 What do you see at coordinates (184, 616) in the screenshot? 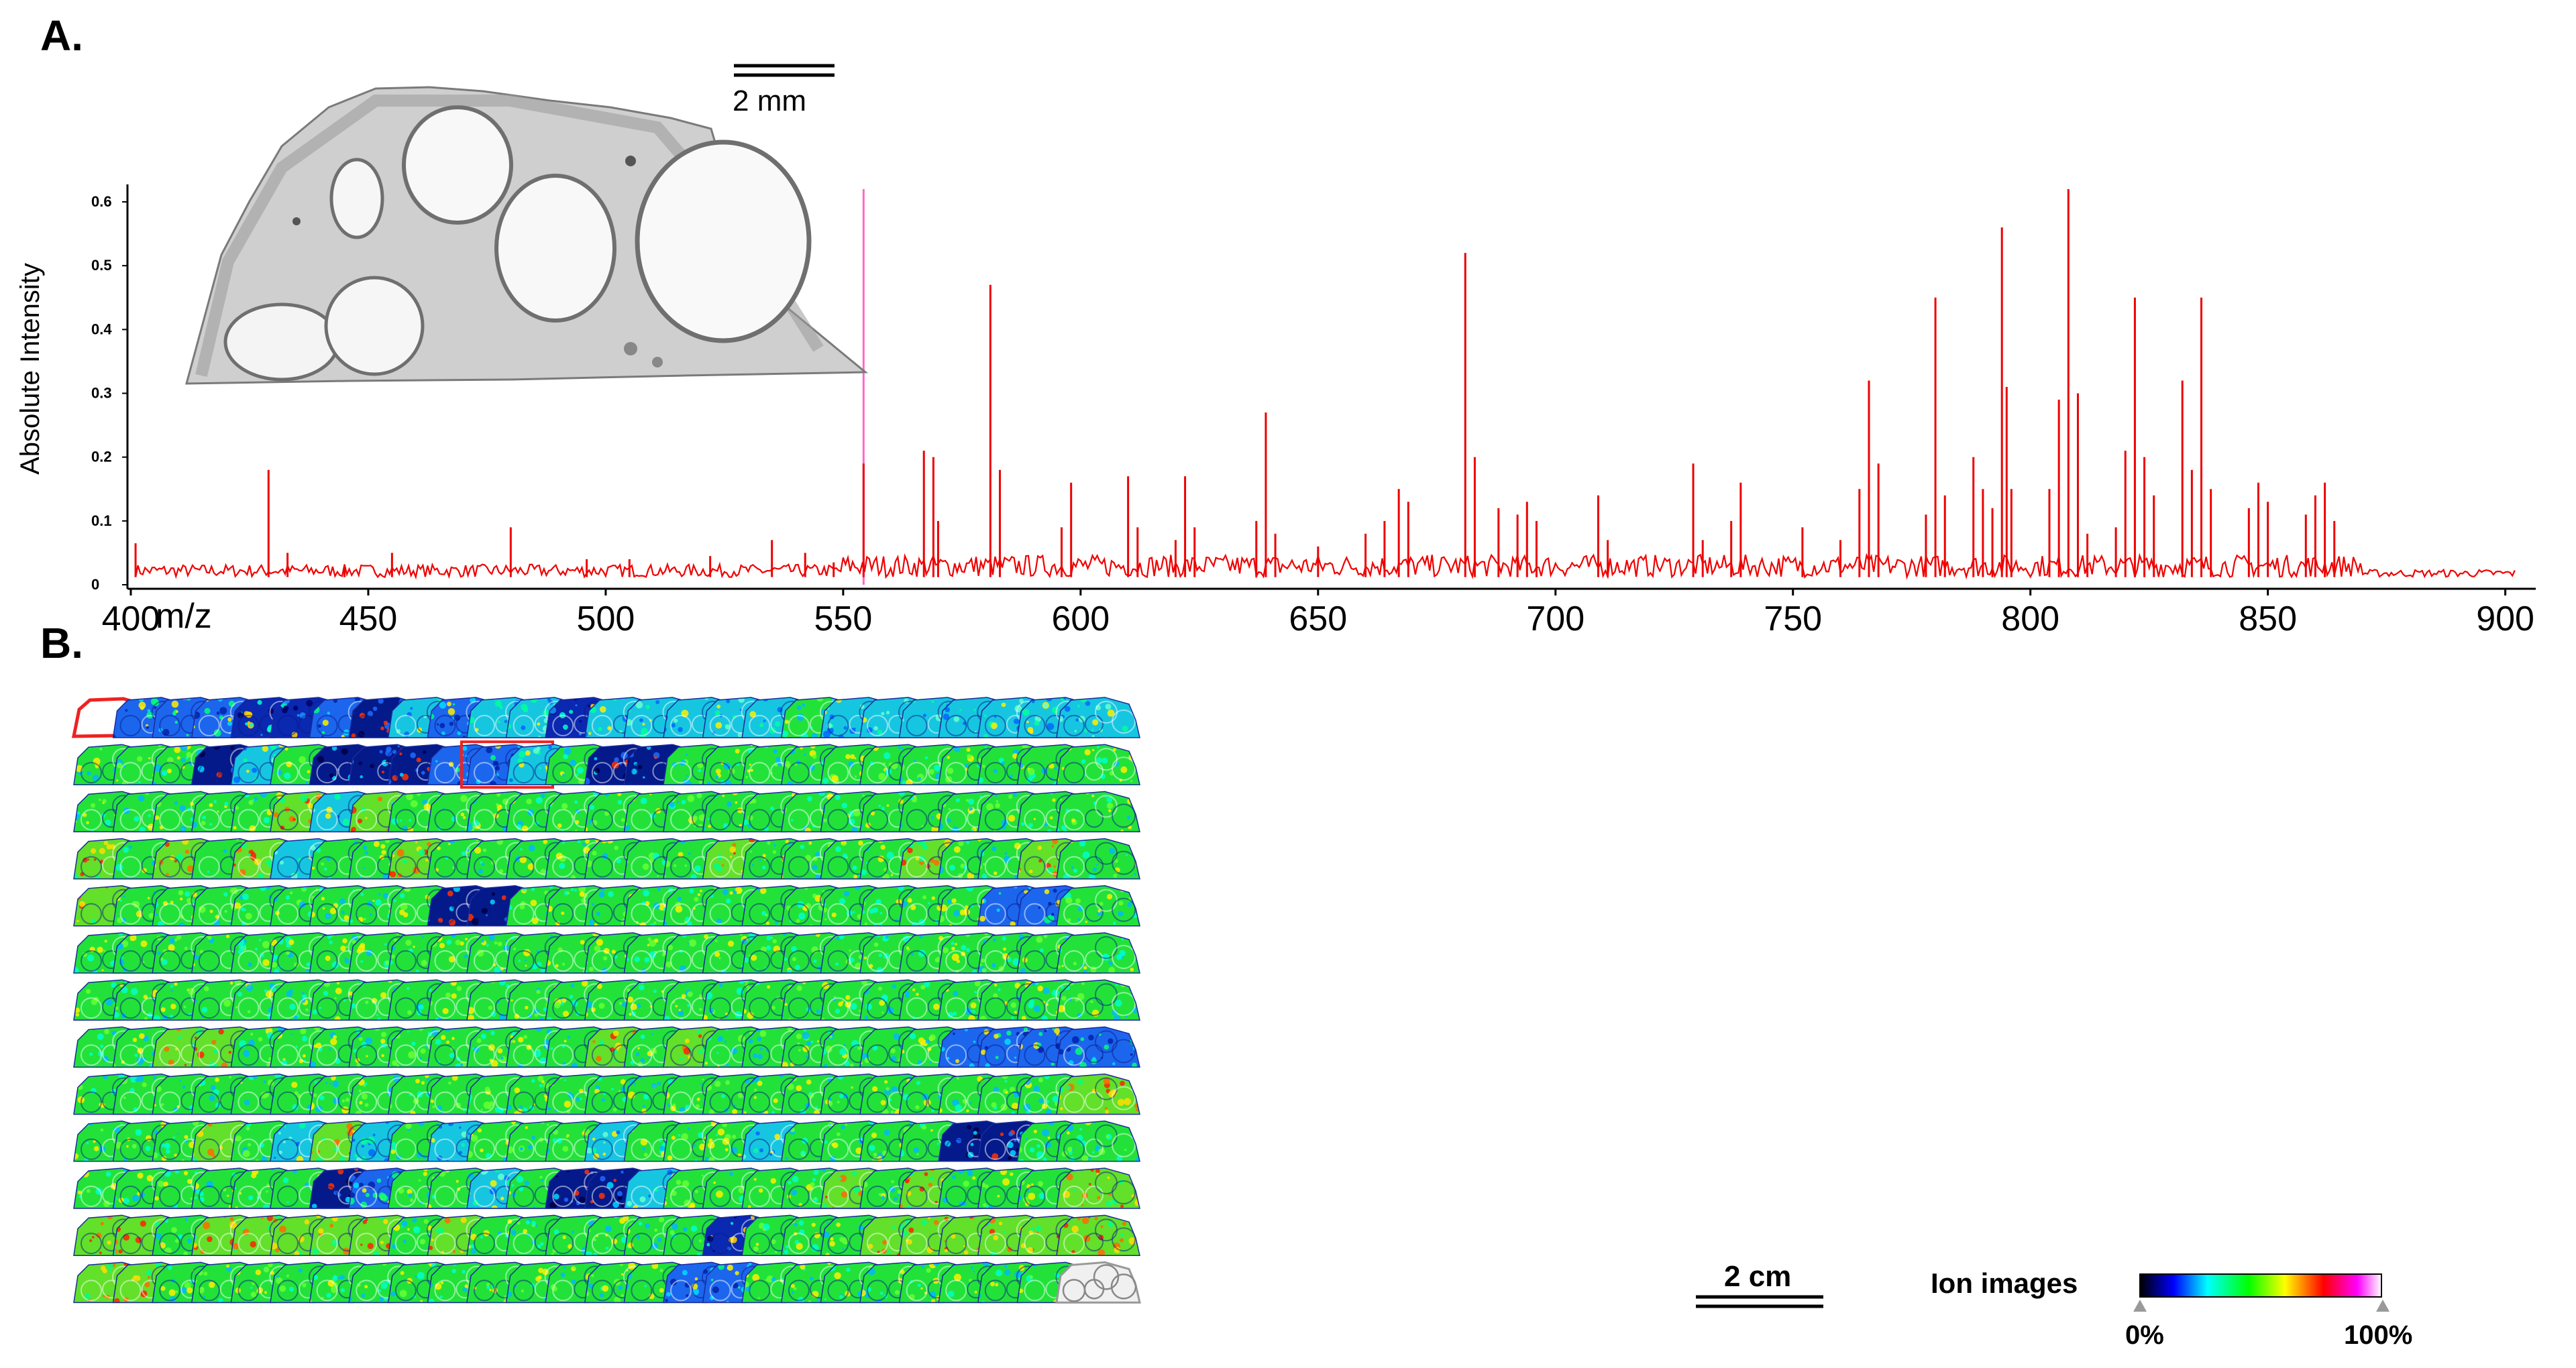
I see `x-axis-label: m/z` at bounding box center [184, 616].